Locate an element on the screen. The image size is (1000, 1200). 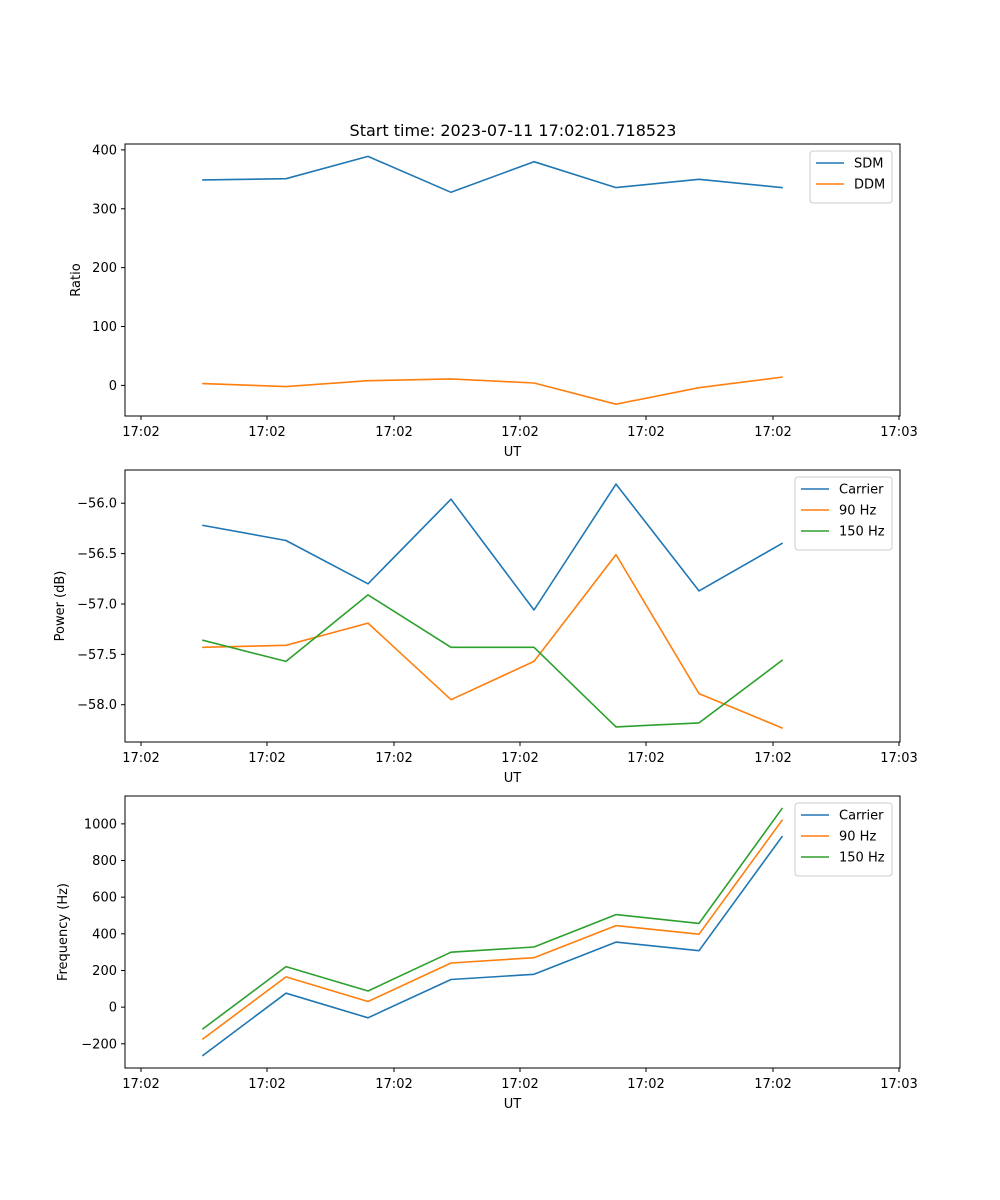
y-axis-label: Frequency (Hz) is located at coordinates (63, 932).